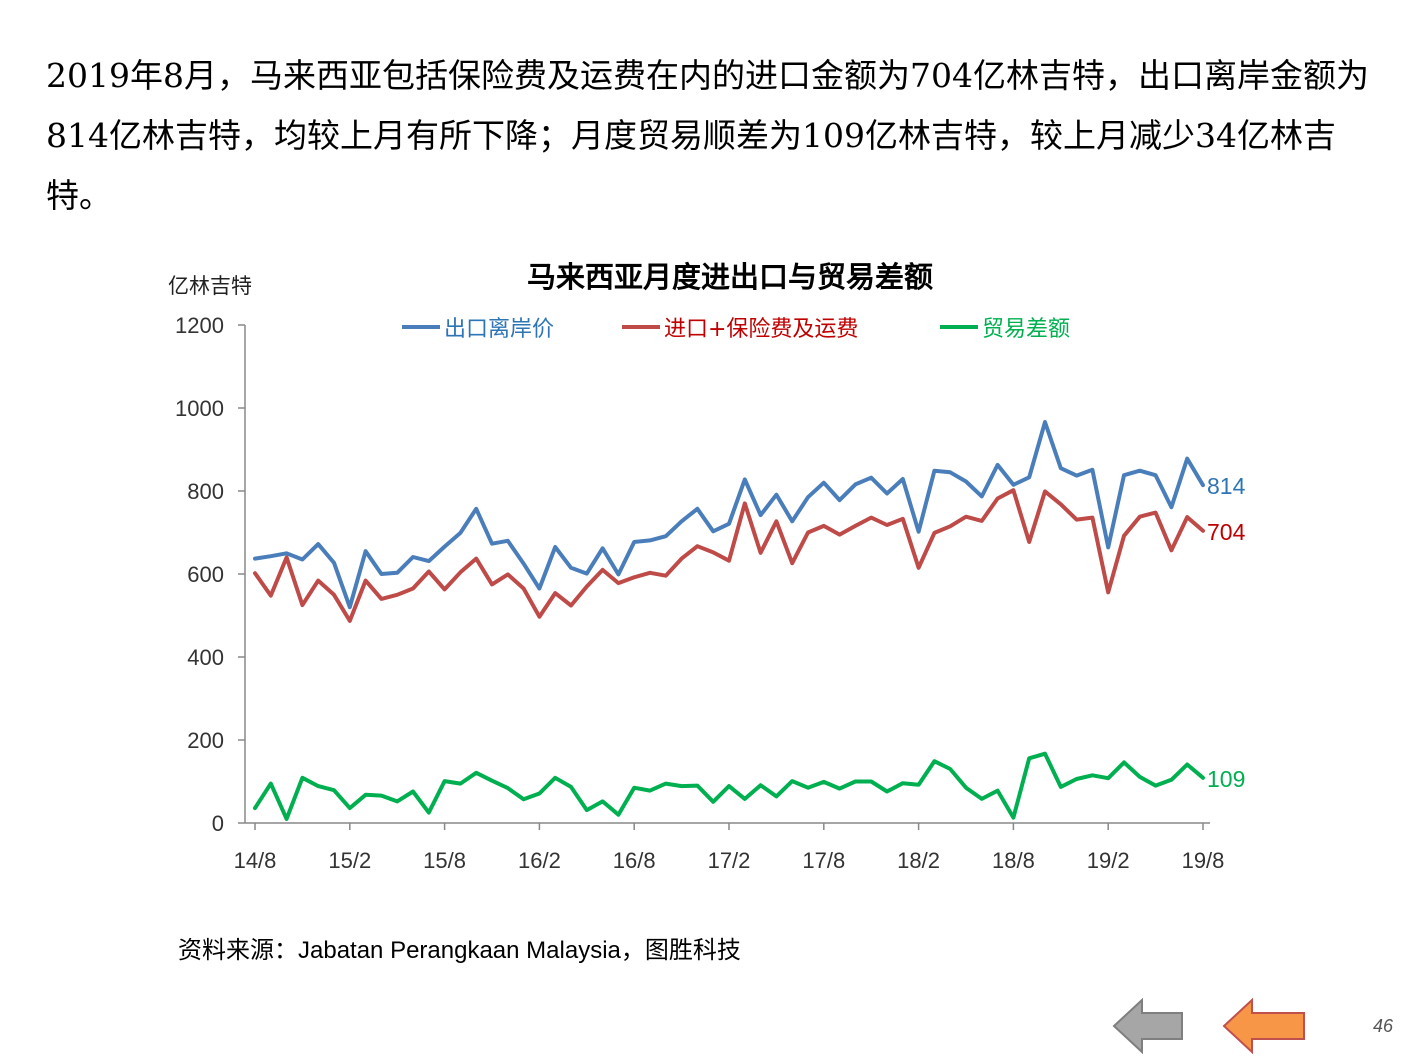 The image size is (1411, 1058). Describe the element at coordinates (199, 408) in the screenshot. I see `y-tick-label: 1000` at that location.